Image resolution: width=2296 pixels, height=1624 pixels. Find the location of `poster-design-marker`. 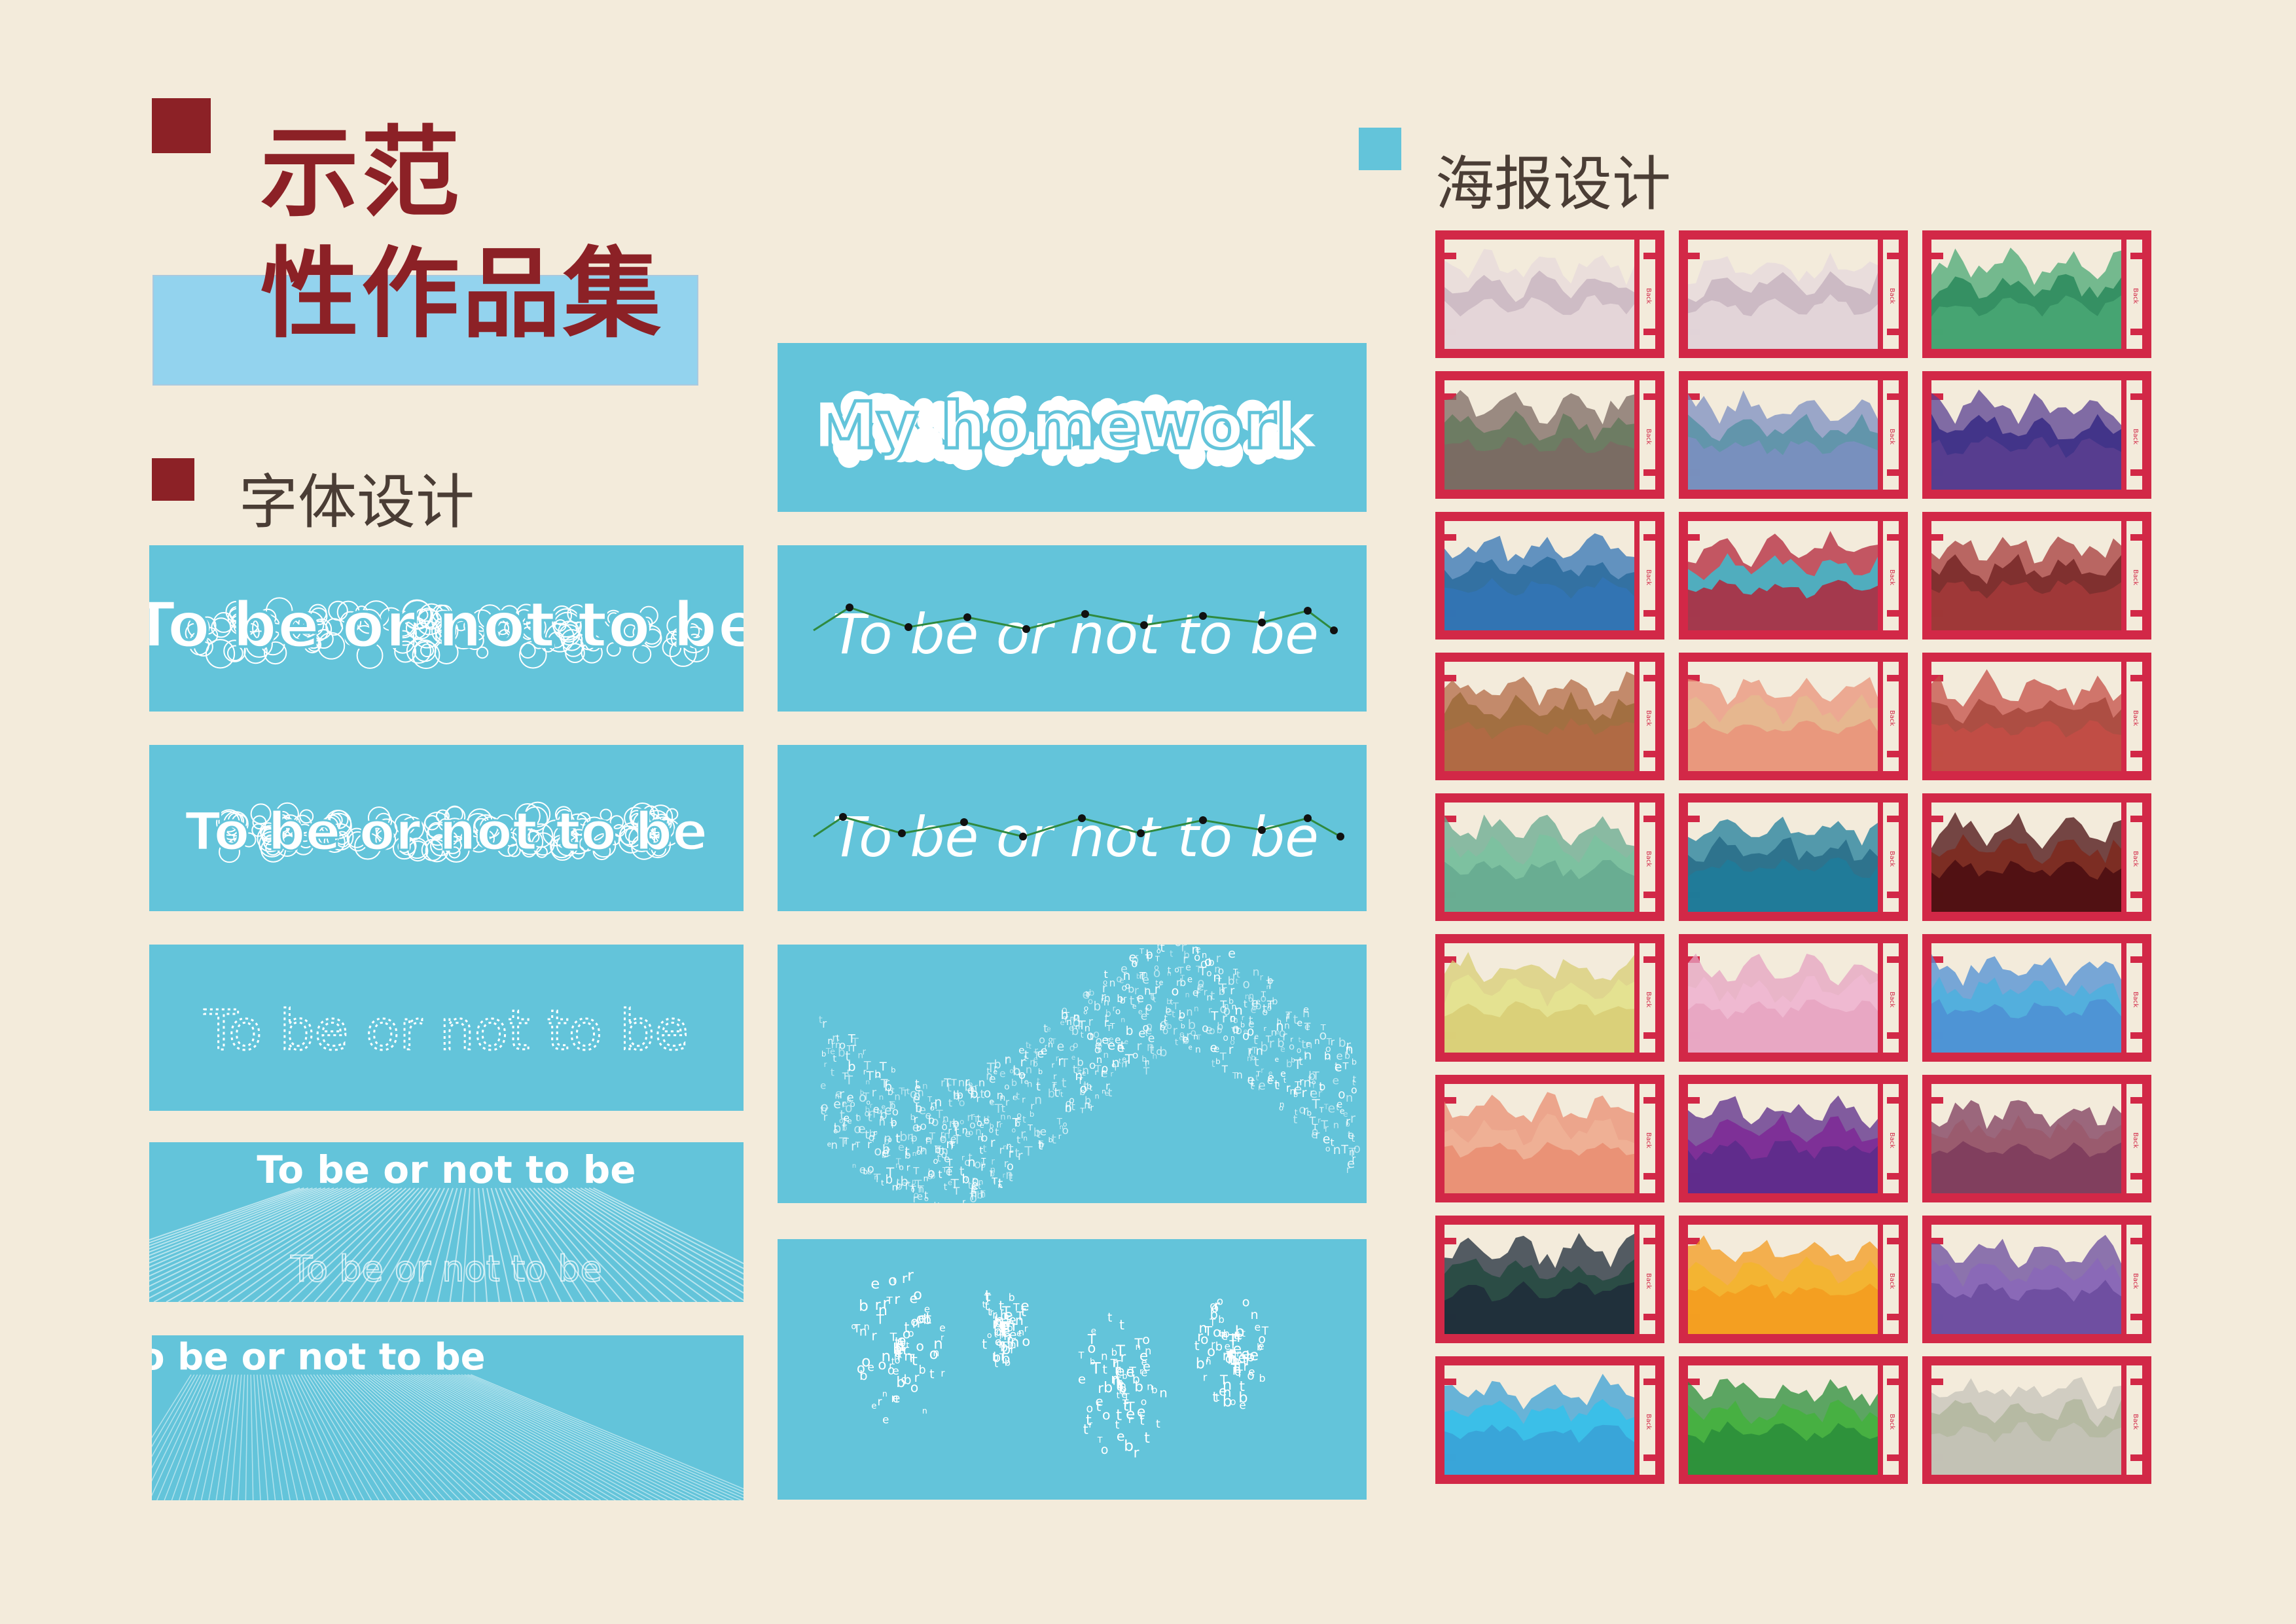

poster-design-marker is located at coordinates (1380, 149).